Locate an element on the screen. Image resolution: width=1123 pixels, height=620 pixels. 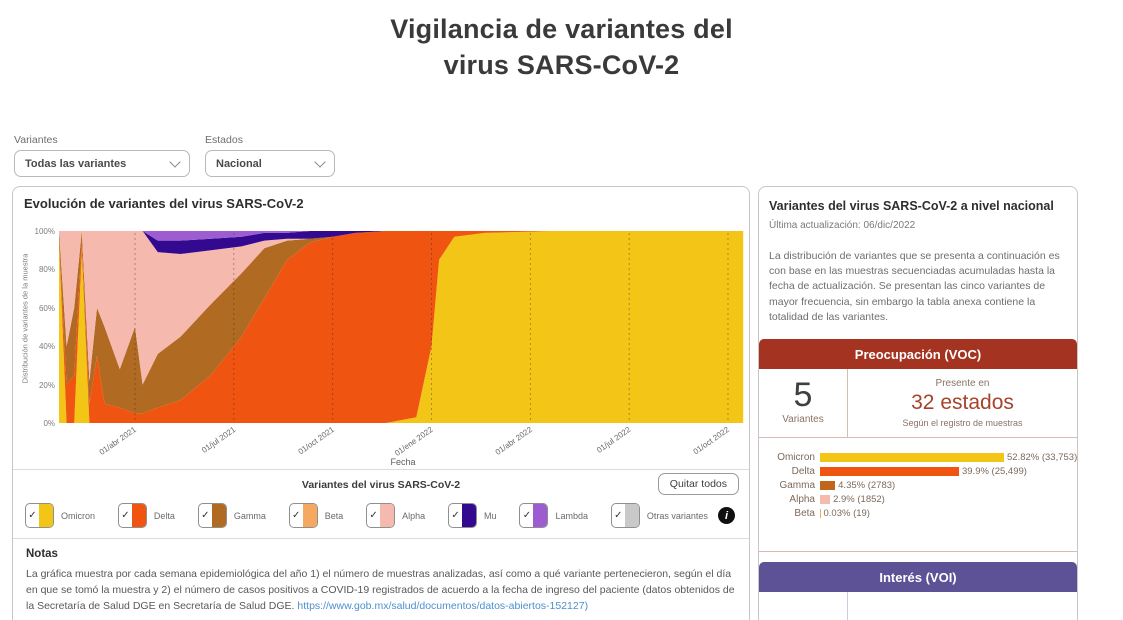
legend-item-delta: ✓ Delta is located at coordinates (146, 515).